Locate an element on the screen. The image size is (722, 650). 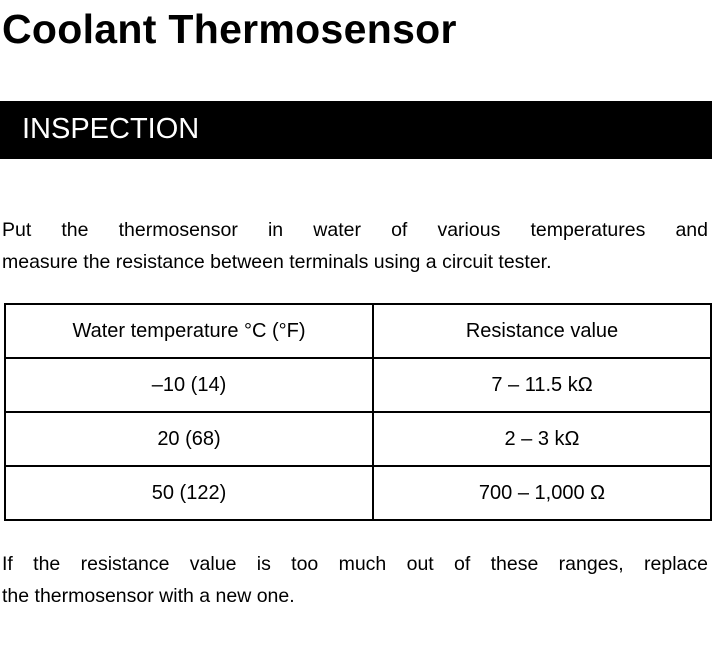
table-row: 50 (122) 700 – 1,000 Ω is located at coordinates (358, 493).